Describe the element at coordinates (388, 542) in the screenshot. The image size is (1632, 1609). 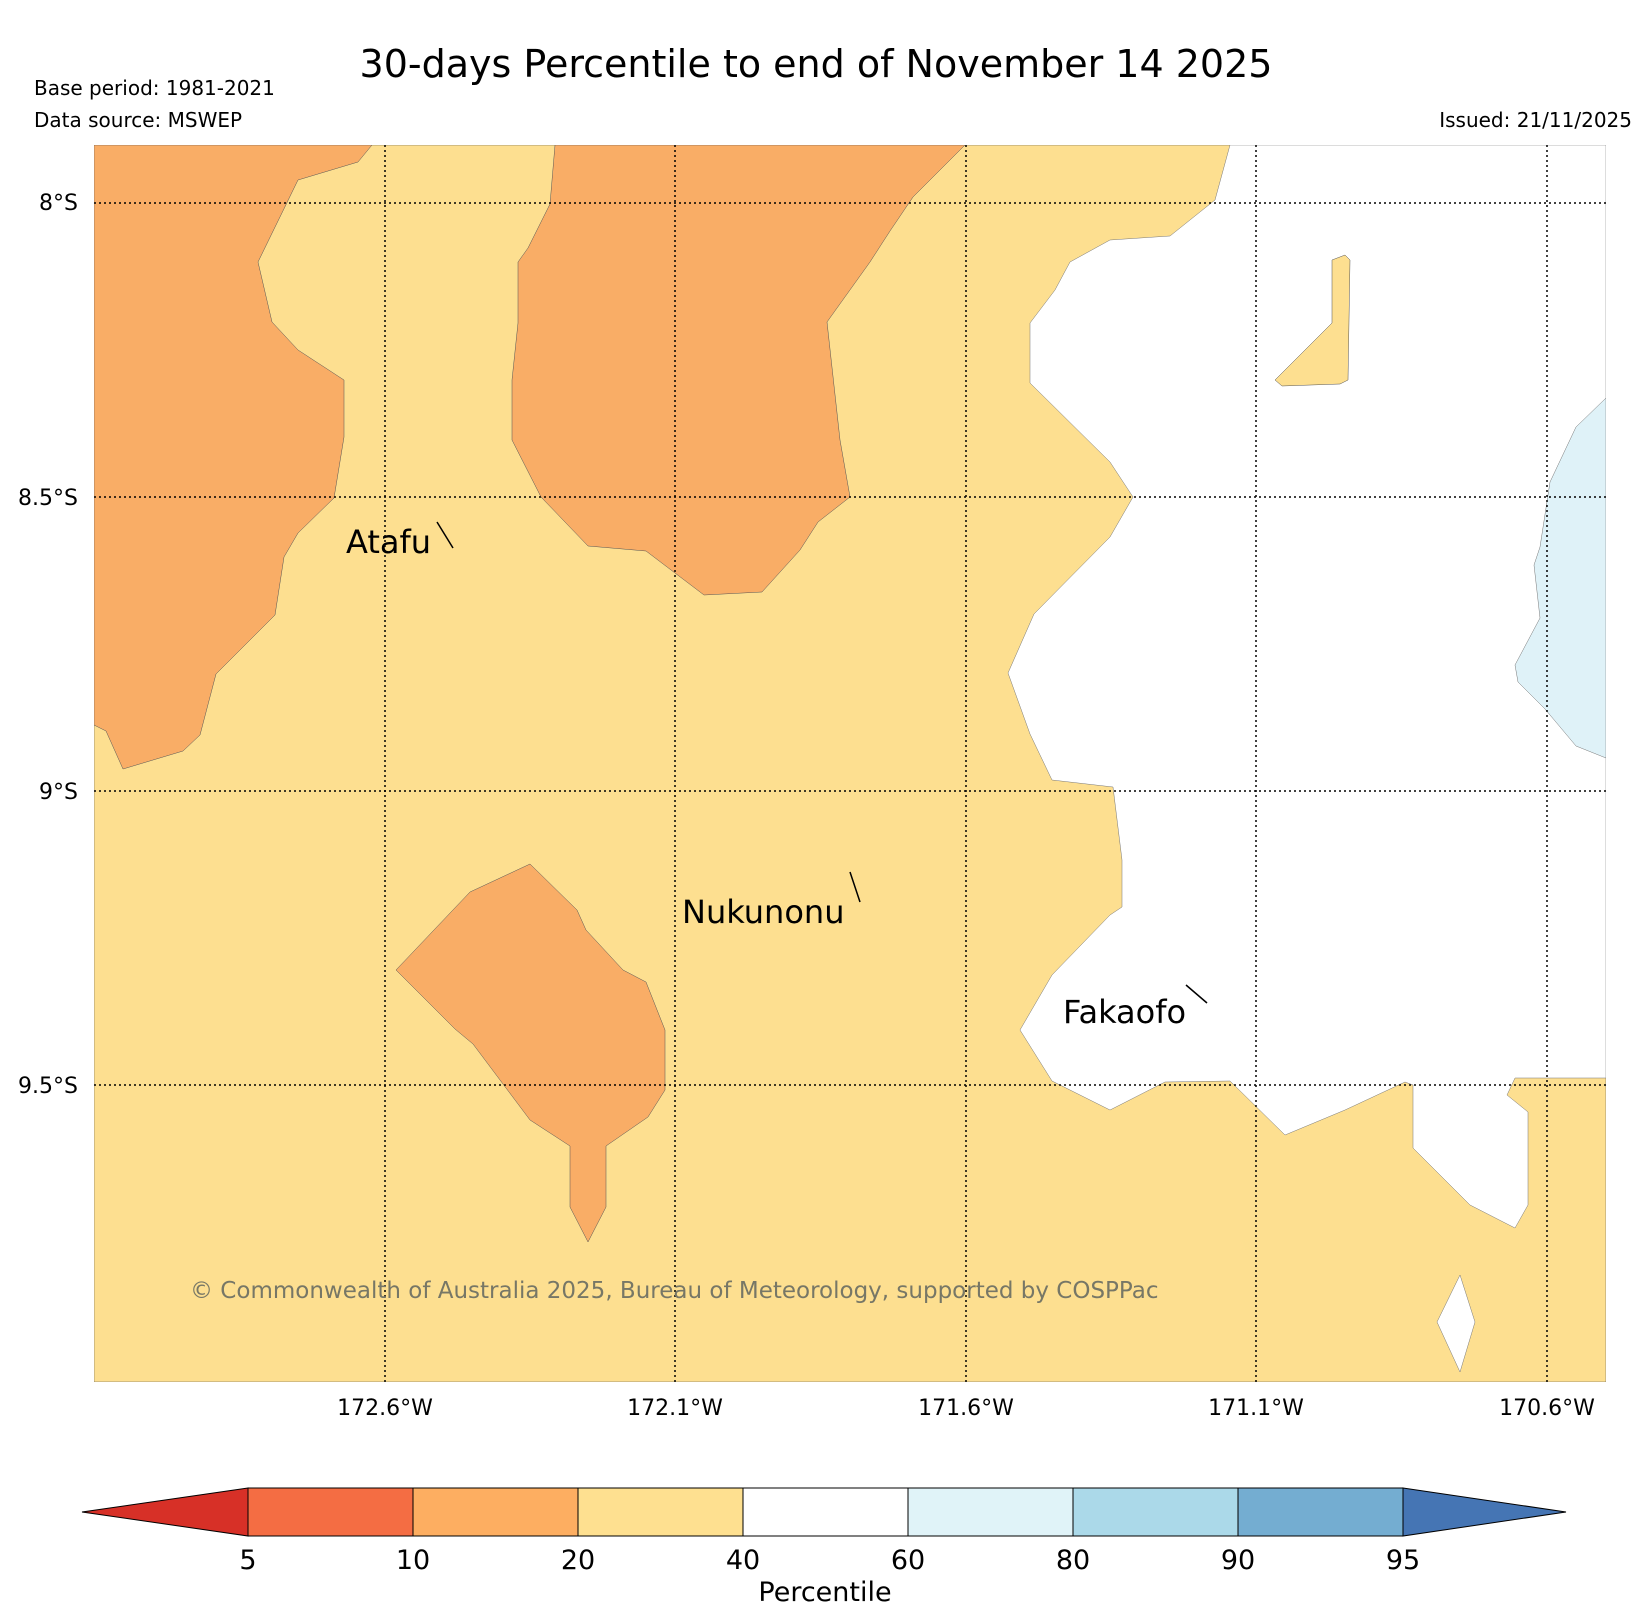
I see `place-label-atafu: Atafu` at that location.